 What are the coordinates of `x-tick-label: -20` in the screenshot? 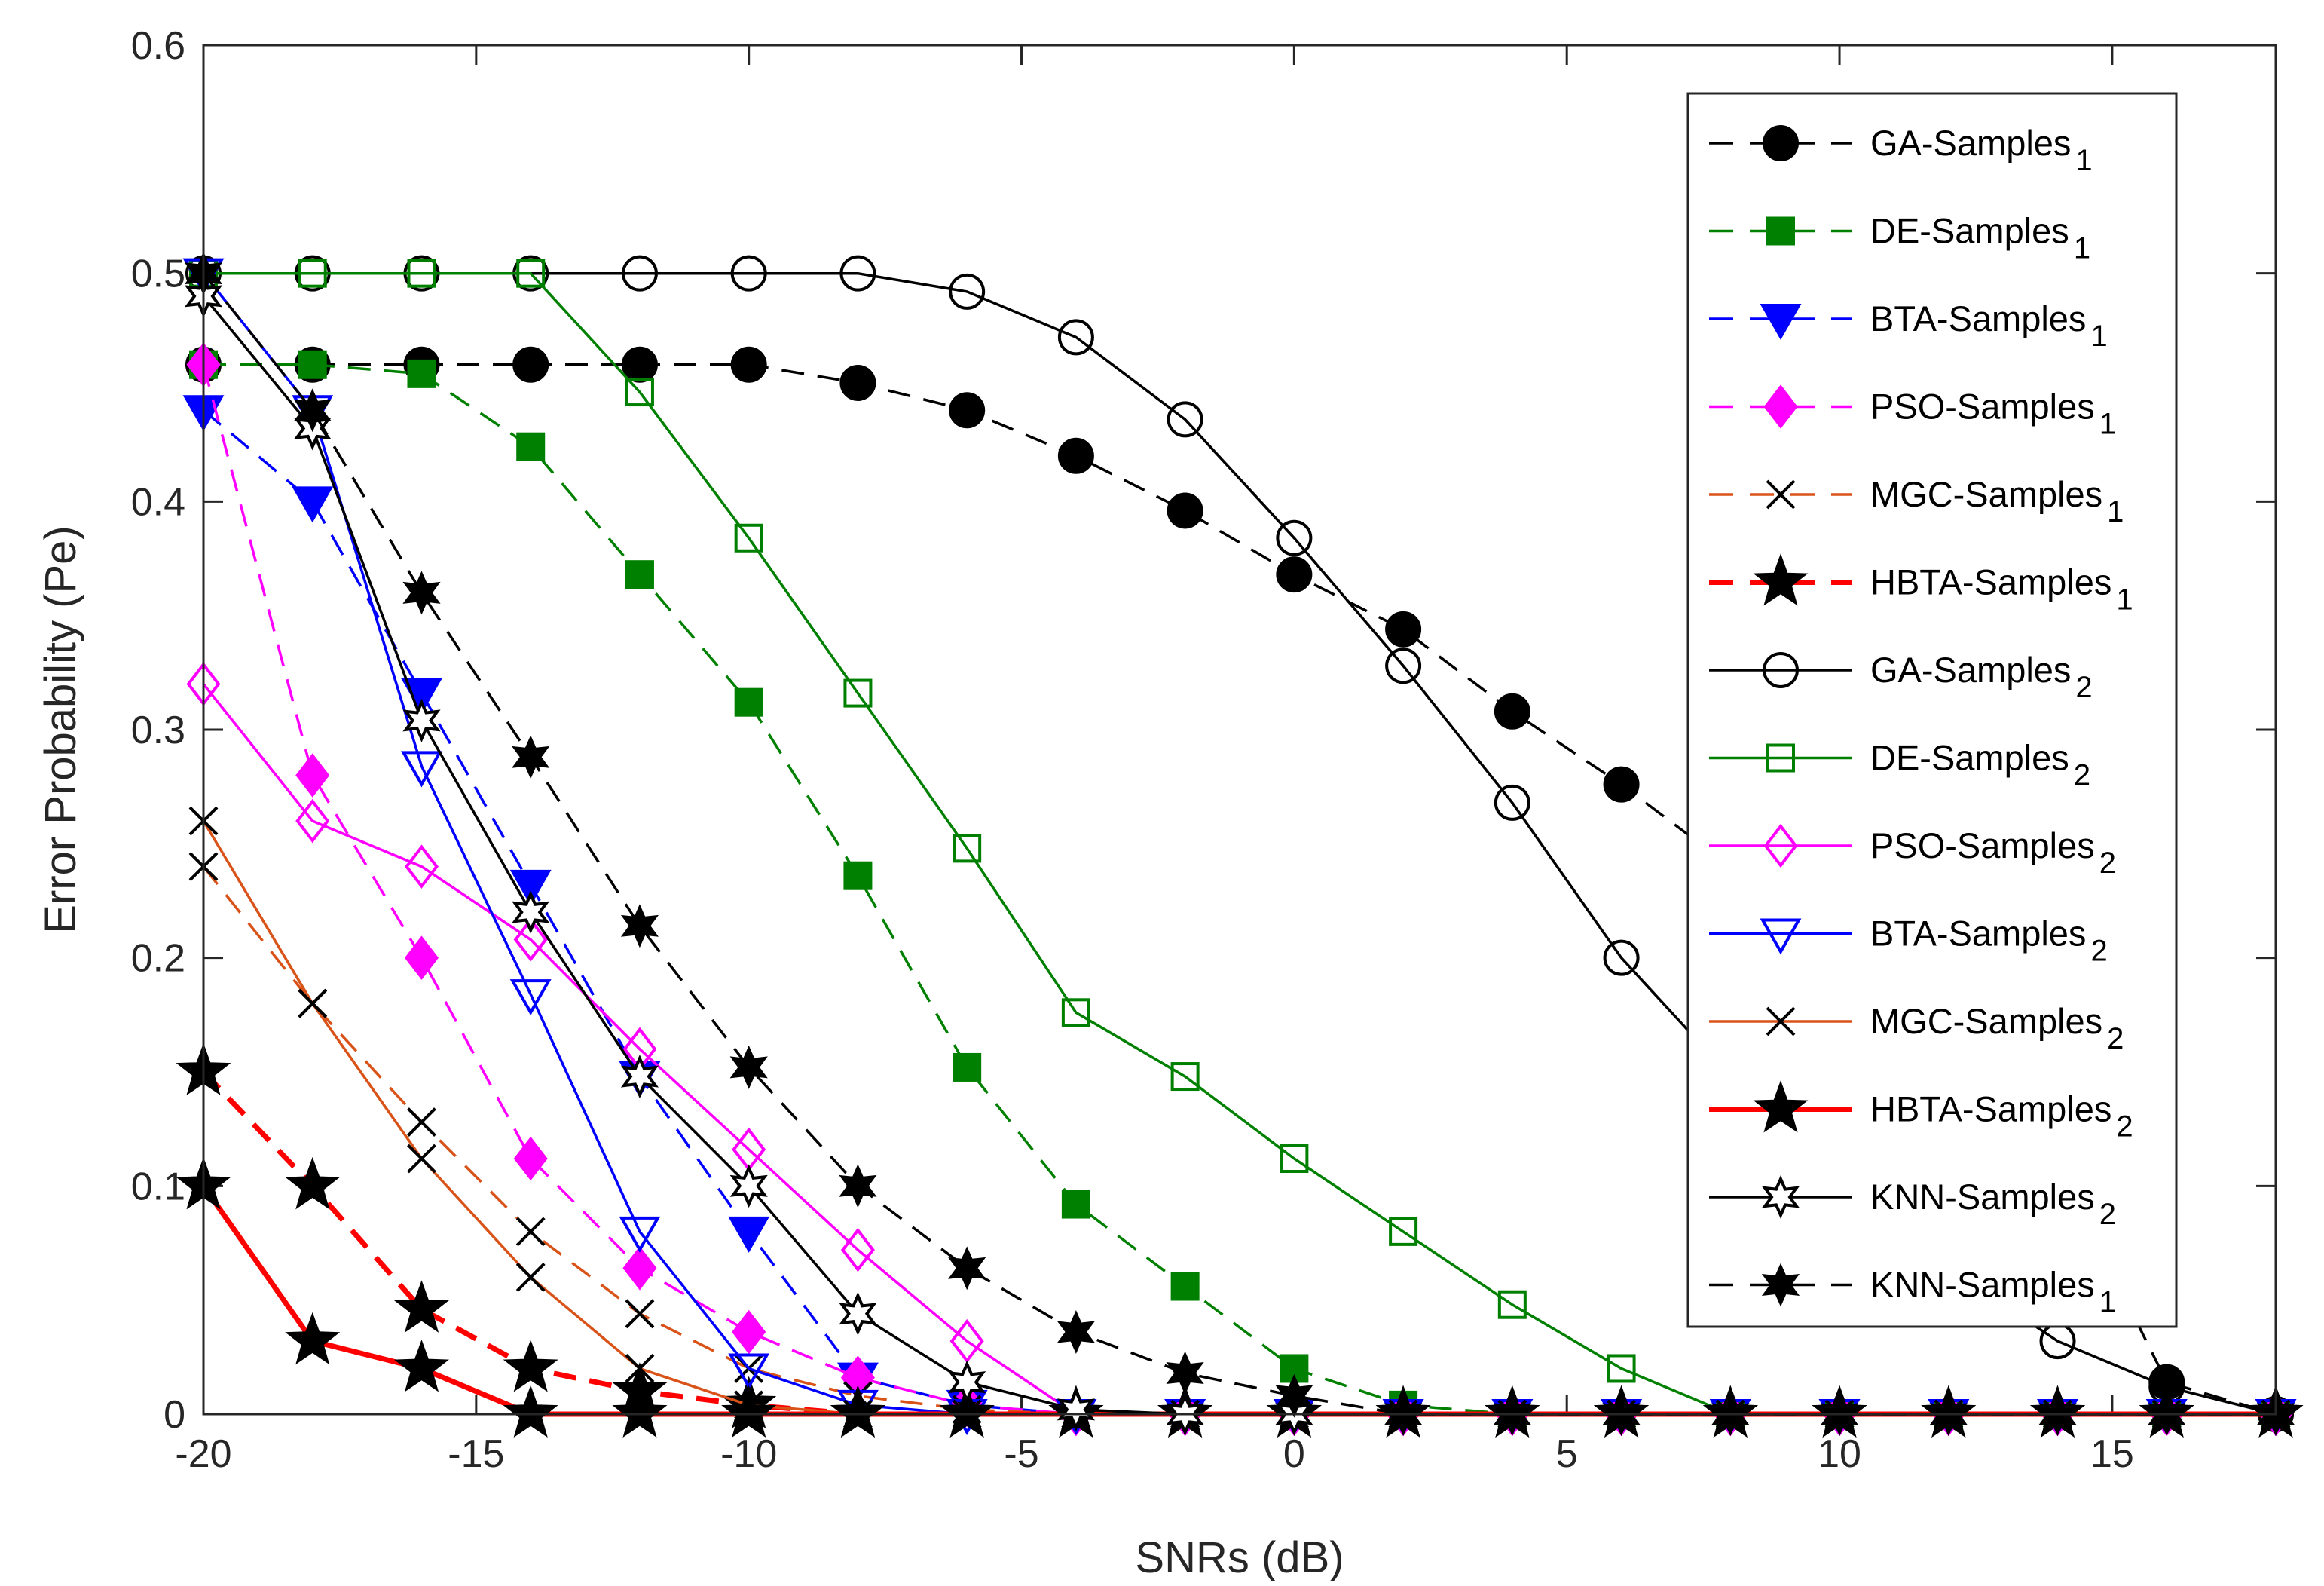 It's located at (203, 1454).